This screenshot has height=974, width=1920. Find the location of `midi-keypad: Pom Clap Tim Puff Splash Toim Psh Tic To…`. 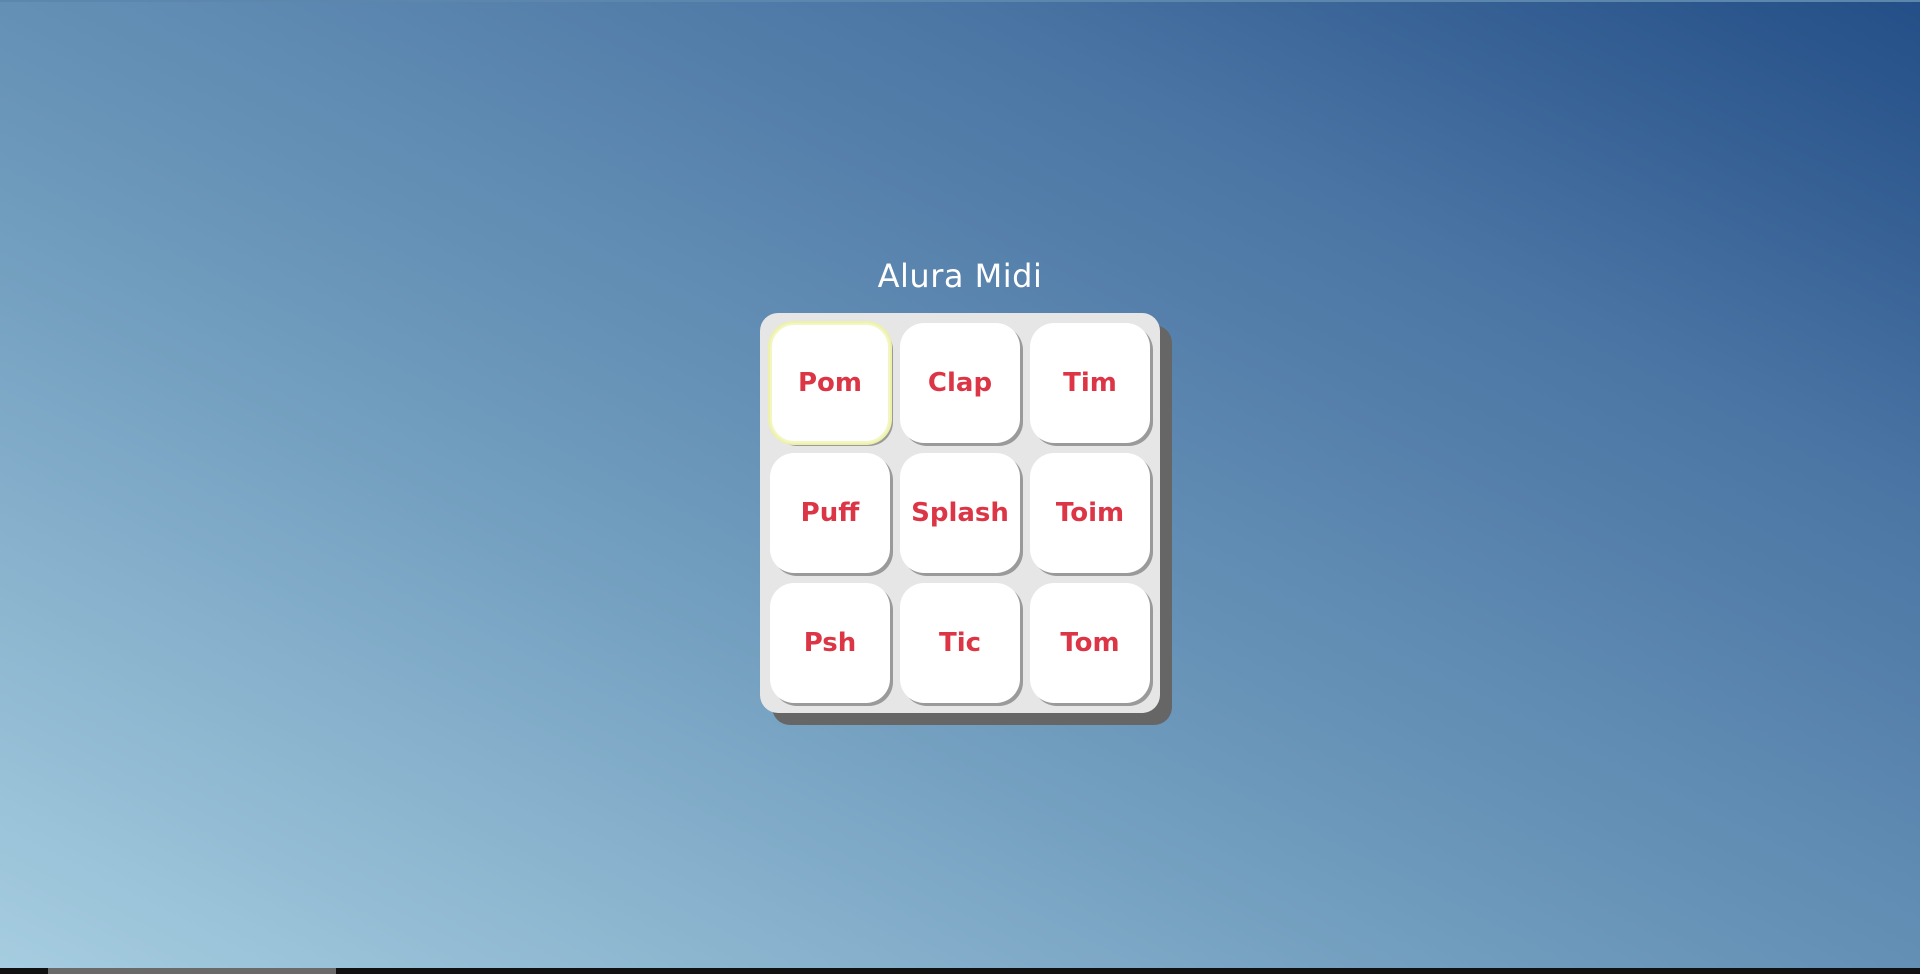

midi-keypad: Pom Clap Tim Puff Splash Toim Psh Tic To… is located at coordinates (960, 513).